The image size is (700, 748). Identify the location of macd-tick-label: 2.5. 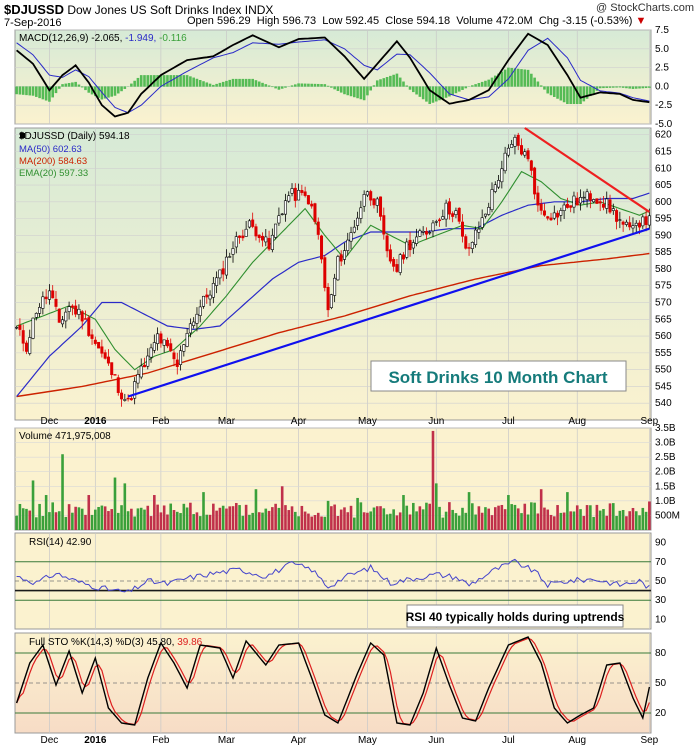
(662, 68).